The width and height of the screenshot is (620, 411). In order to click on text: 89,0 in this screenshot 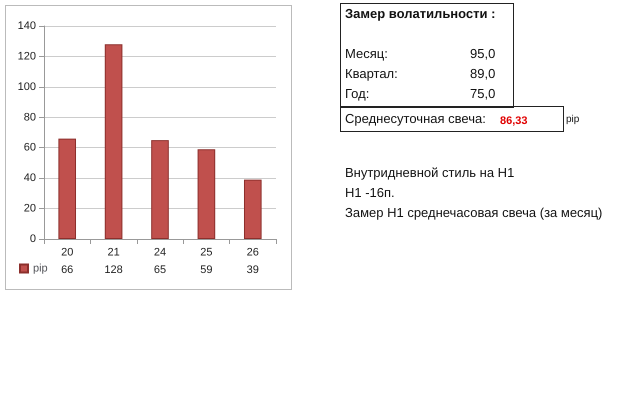, I will do `click(483, 73)`.